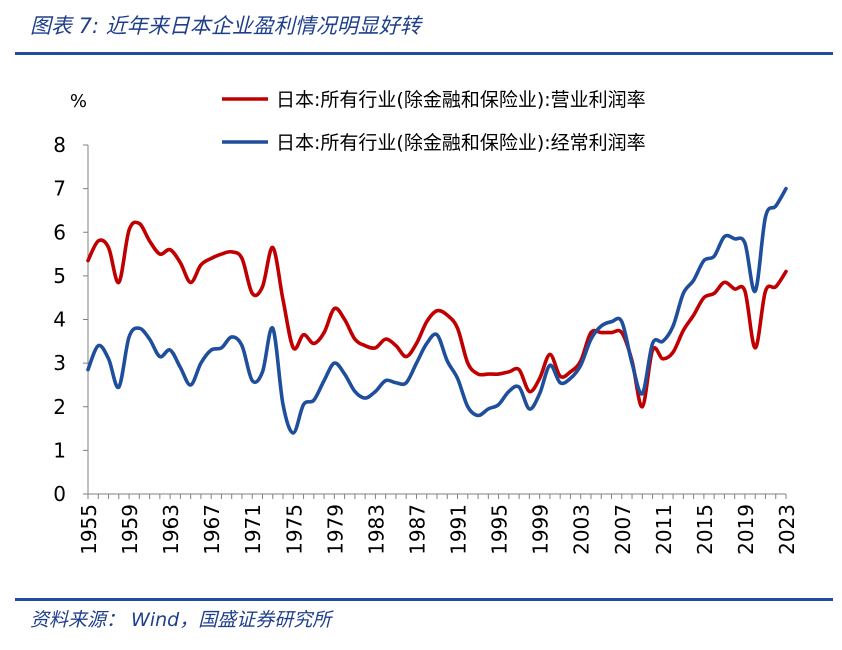  What do you see at coordinates (212, 529) in the screenshot?
I see `x-tick-label: 1967` at bounding box center [212, 529].